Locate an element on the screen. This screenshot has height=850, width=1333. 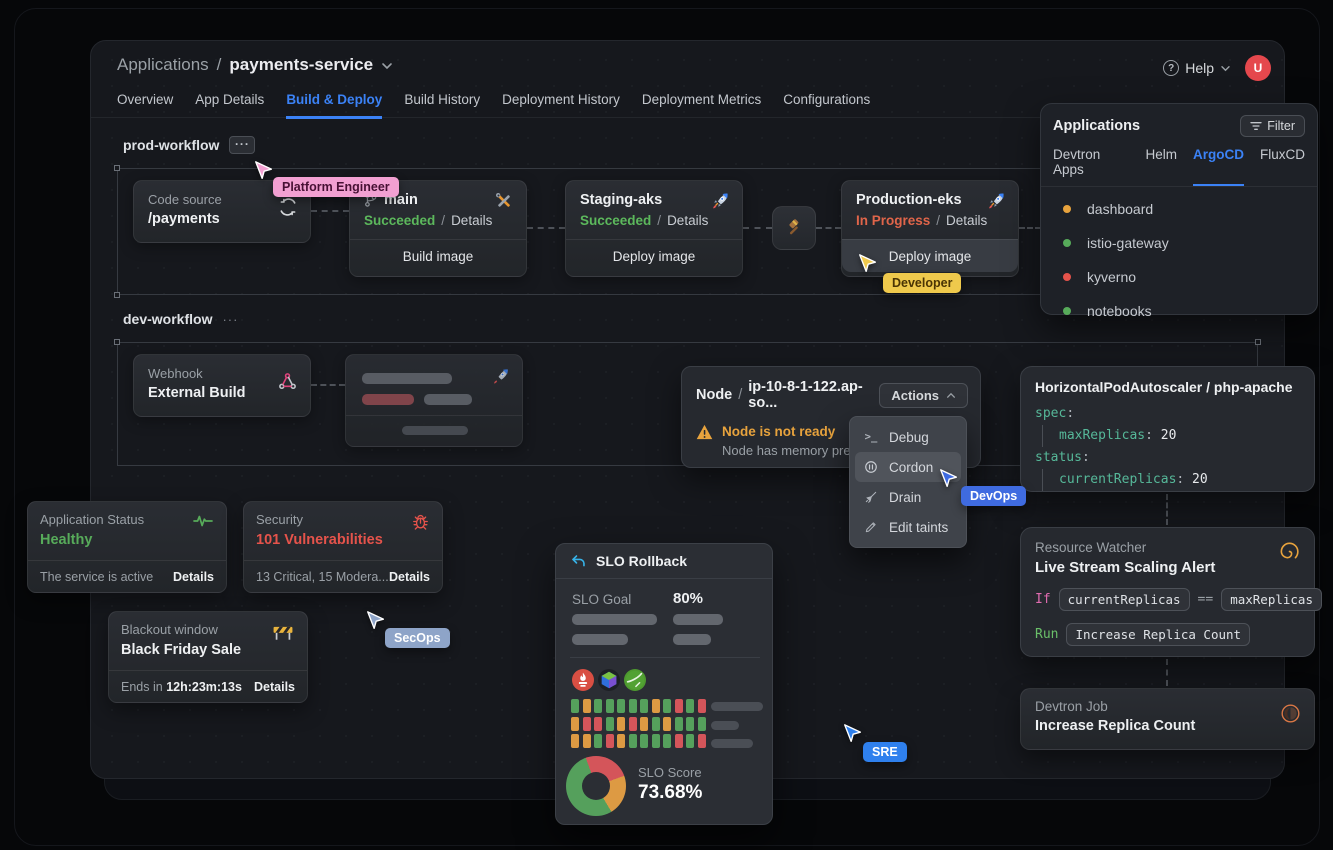
menu-item-debug: >_ Debug is located at coordinates (896, 437).